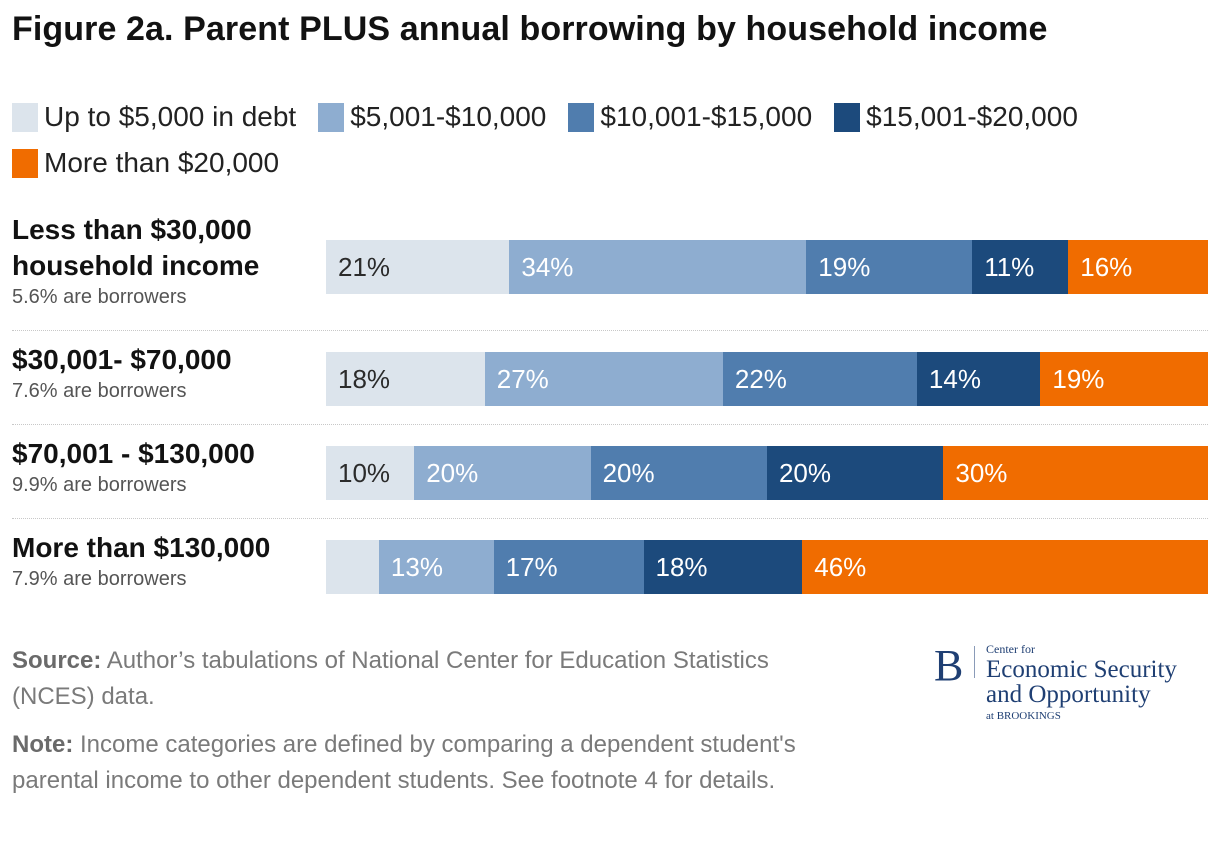 Image resolution: width=1220 pixels, height=848 pixels. I want to click on stacked-bar-under-30000: 21% 34% 19% 11% 16%, so click(767, 267).